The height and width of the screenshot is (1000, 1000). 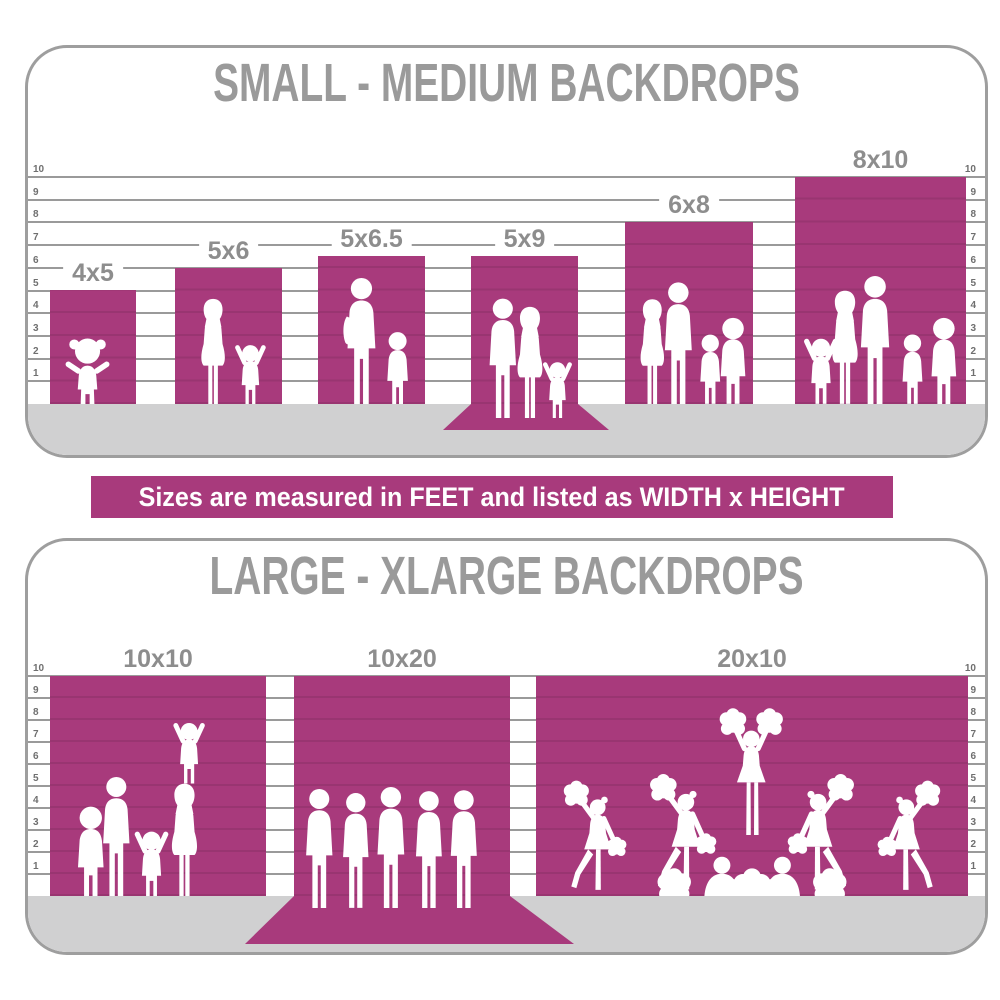 I want to click on size-label-20x10: 20x10, so click(x=752, y=659).